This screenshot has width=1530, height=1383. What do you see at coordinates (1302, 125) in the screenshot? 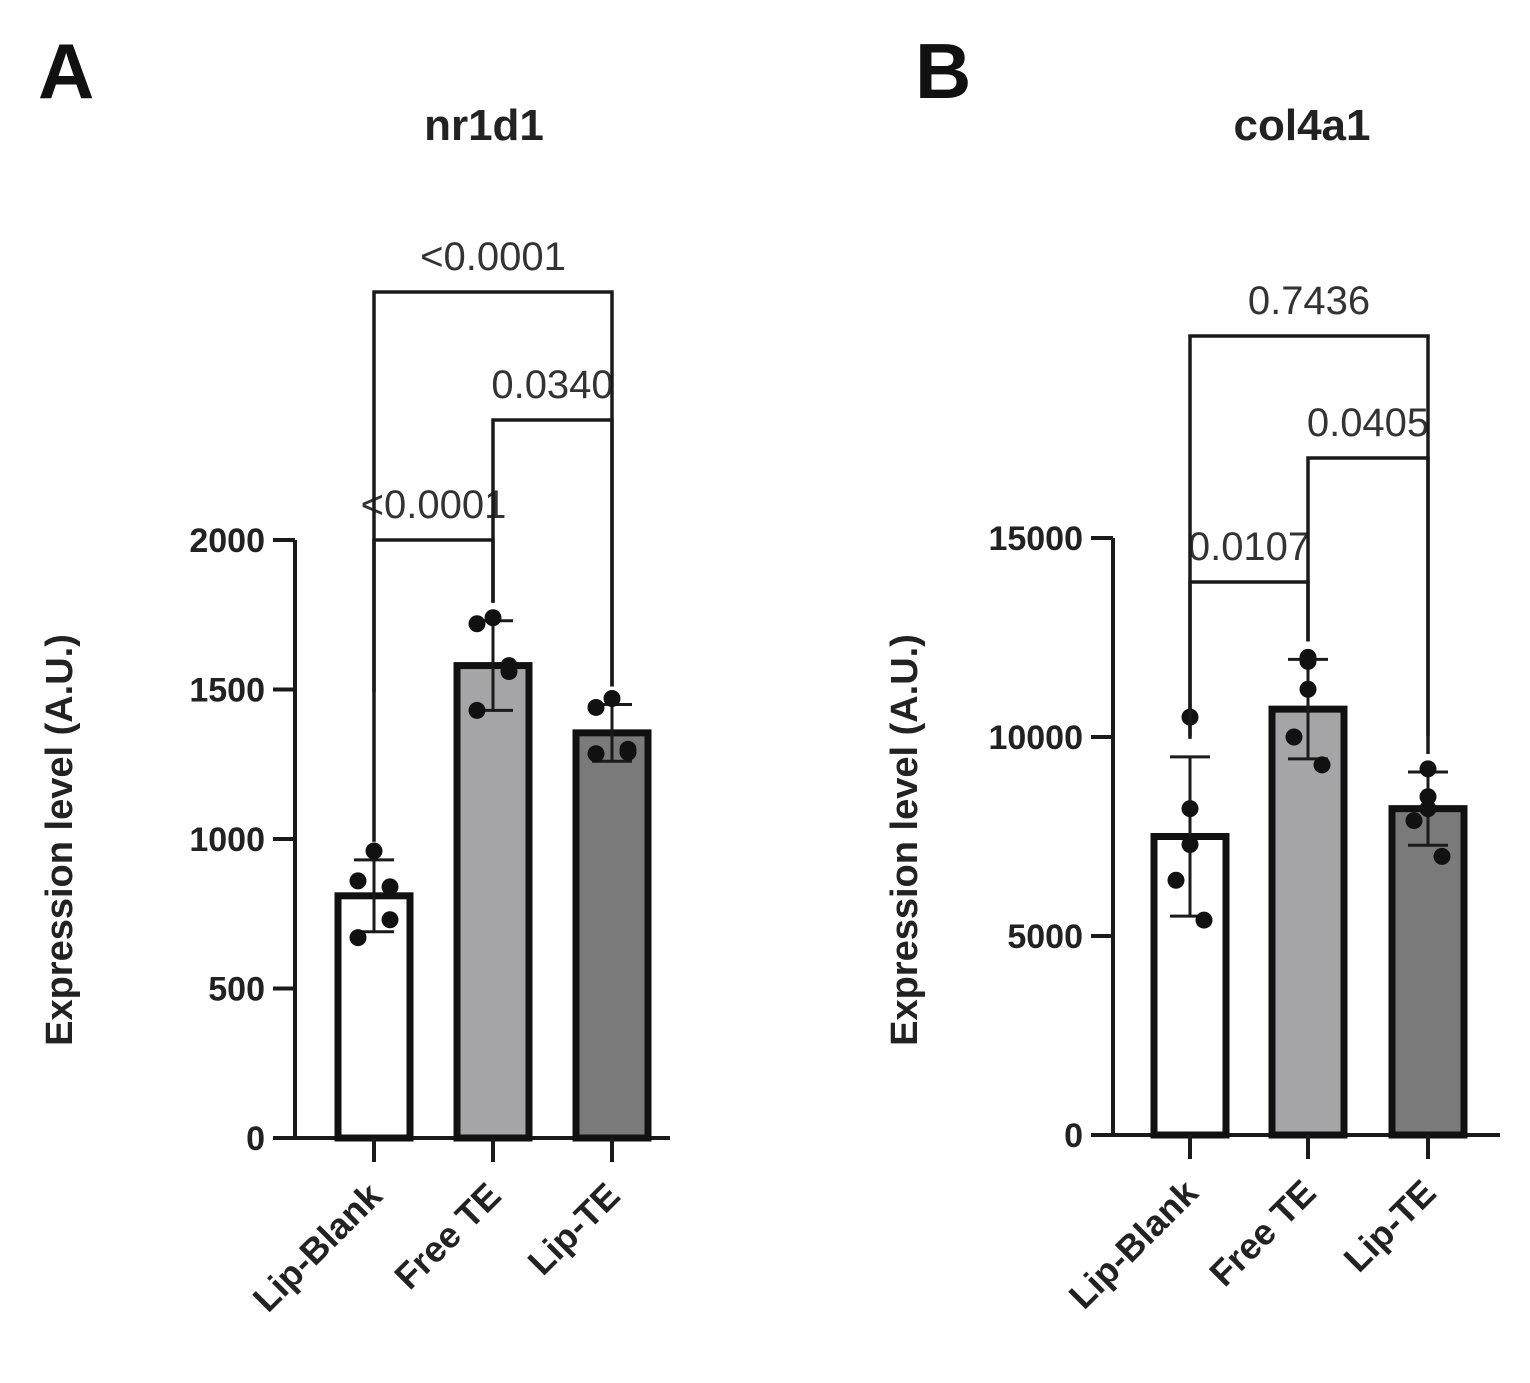
I see `chart-title-b: col4a1` at bounding box center [1302, 125].